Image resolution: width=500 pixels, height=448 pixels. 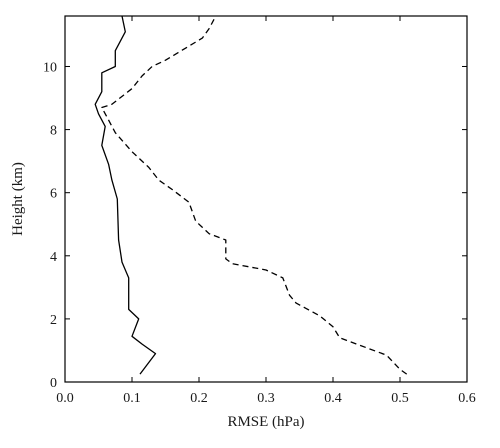 I want to click on x-tick-label: 0.1, so click(x=132, y=398).